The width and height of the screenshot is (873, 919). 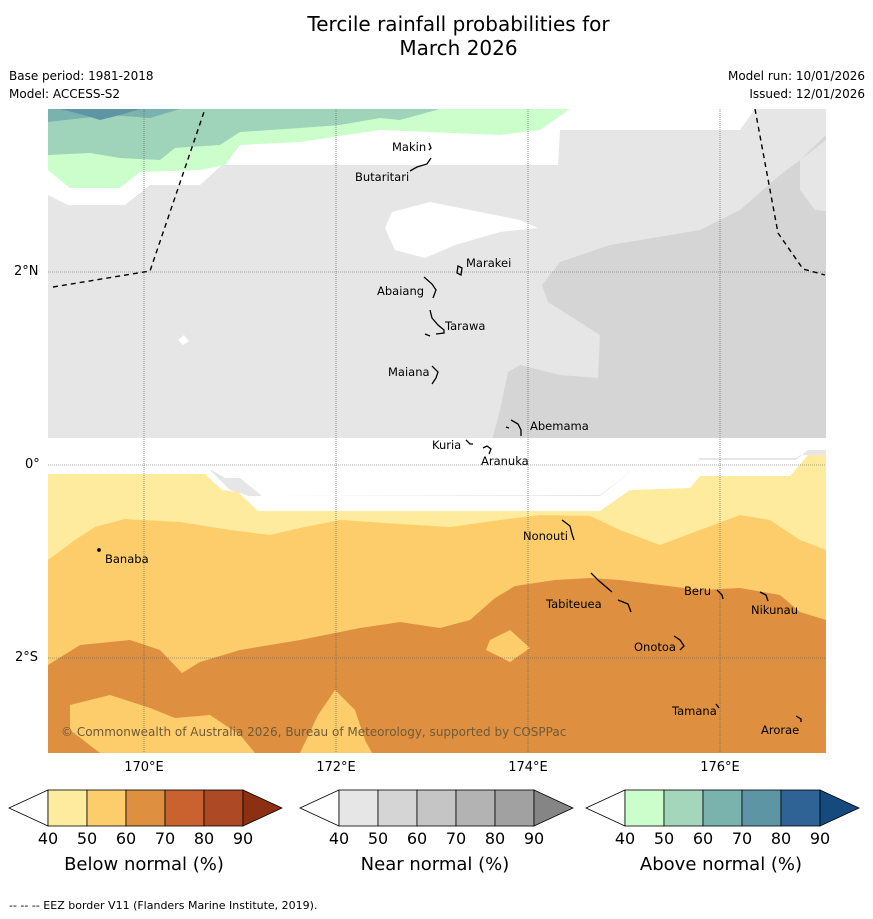 What do you see at coordinates (81, 76) in the screenshot?
I see `base-period: Base period: 1981-2018` at bounding box center [81, 76].